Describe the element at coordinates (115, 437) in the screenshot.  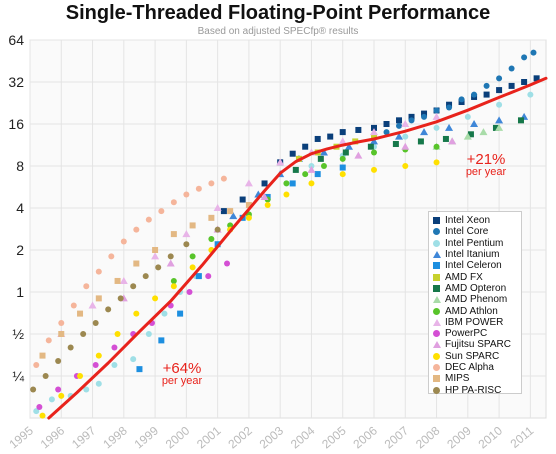
I see `x-tick-label: 1998` at that location.